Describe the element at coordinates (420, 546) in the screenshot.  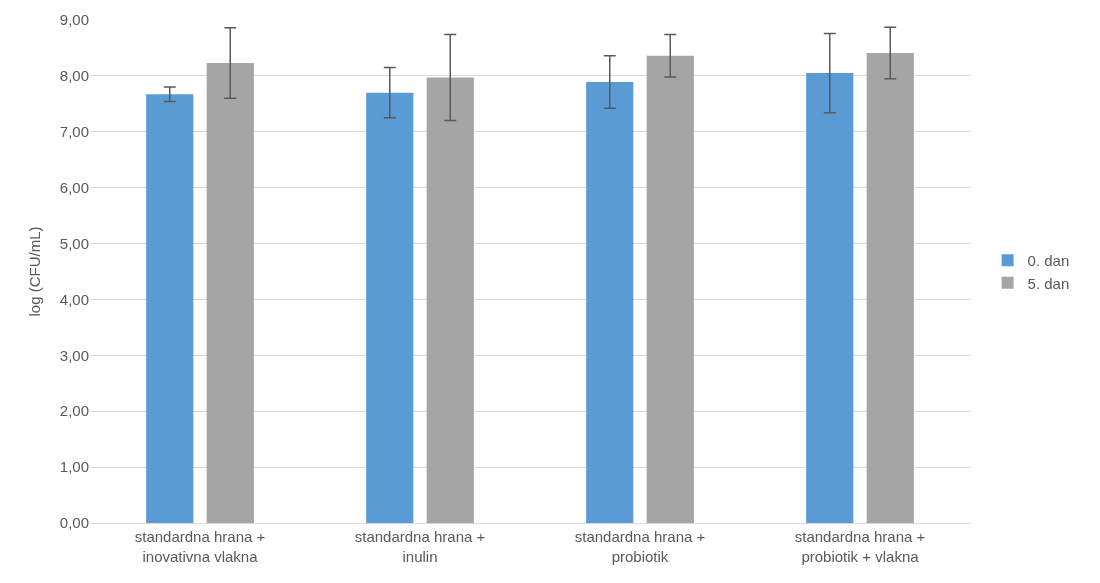
I see `x-tick-label: standardna hrana + inulin` at that location.